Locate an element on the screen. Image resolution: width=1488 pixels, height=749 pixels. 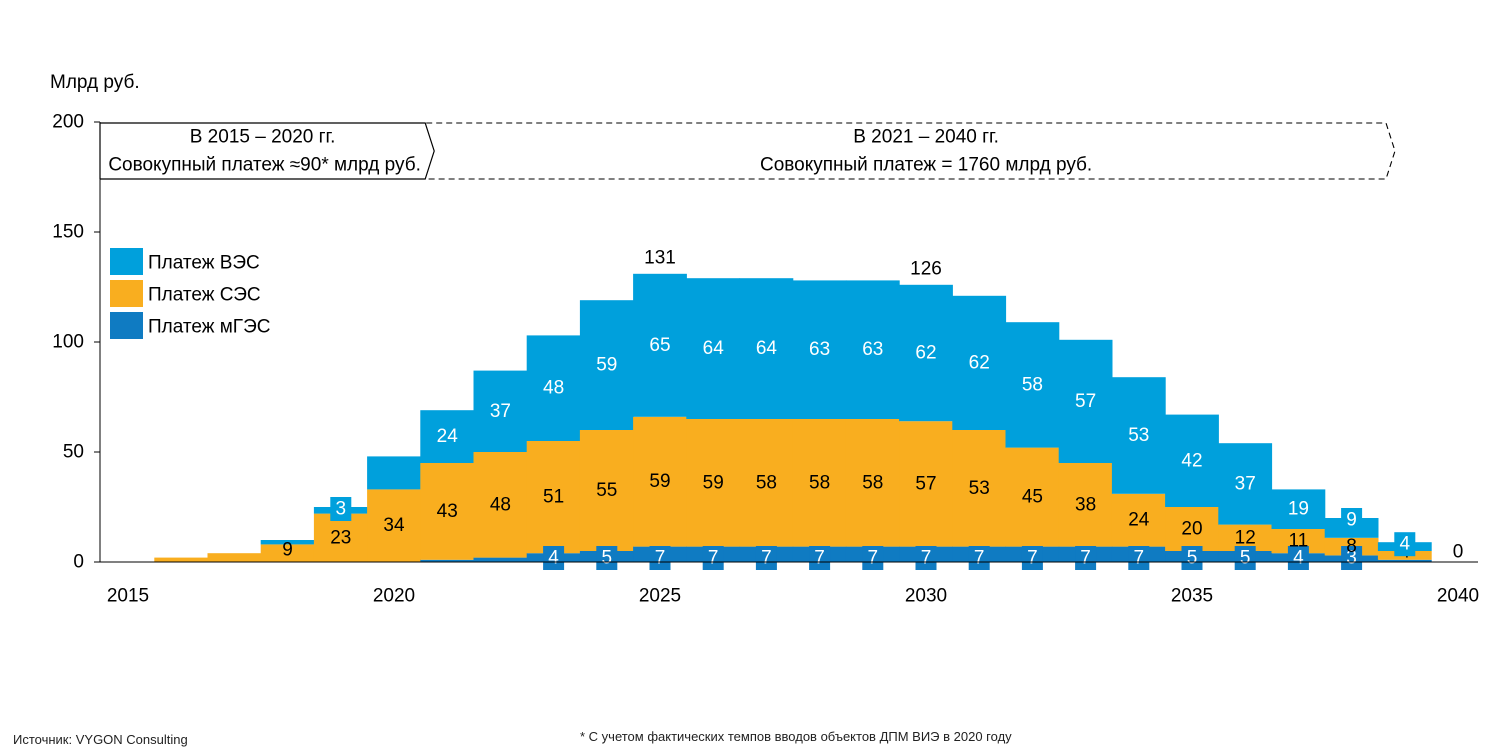
label-mges-2037: 4 is located at coordinates (1298, 558).